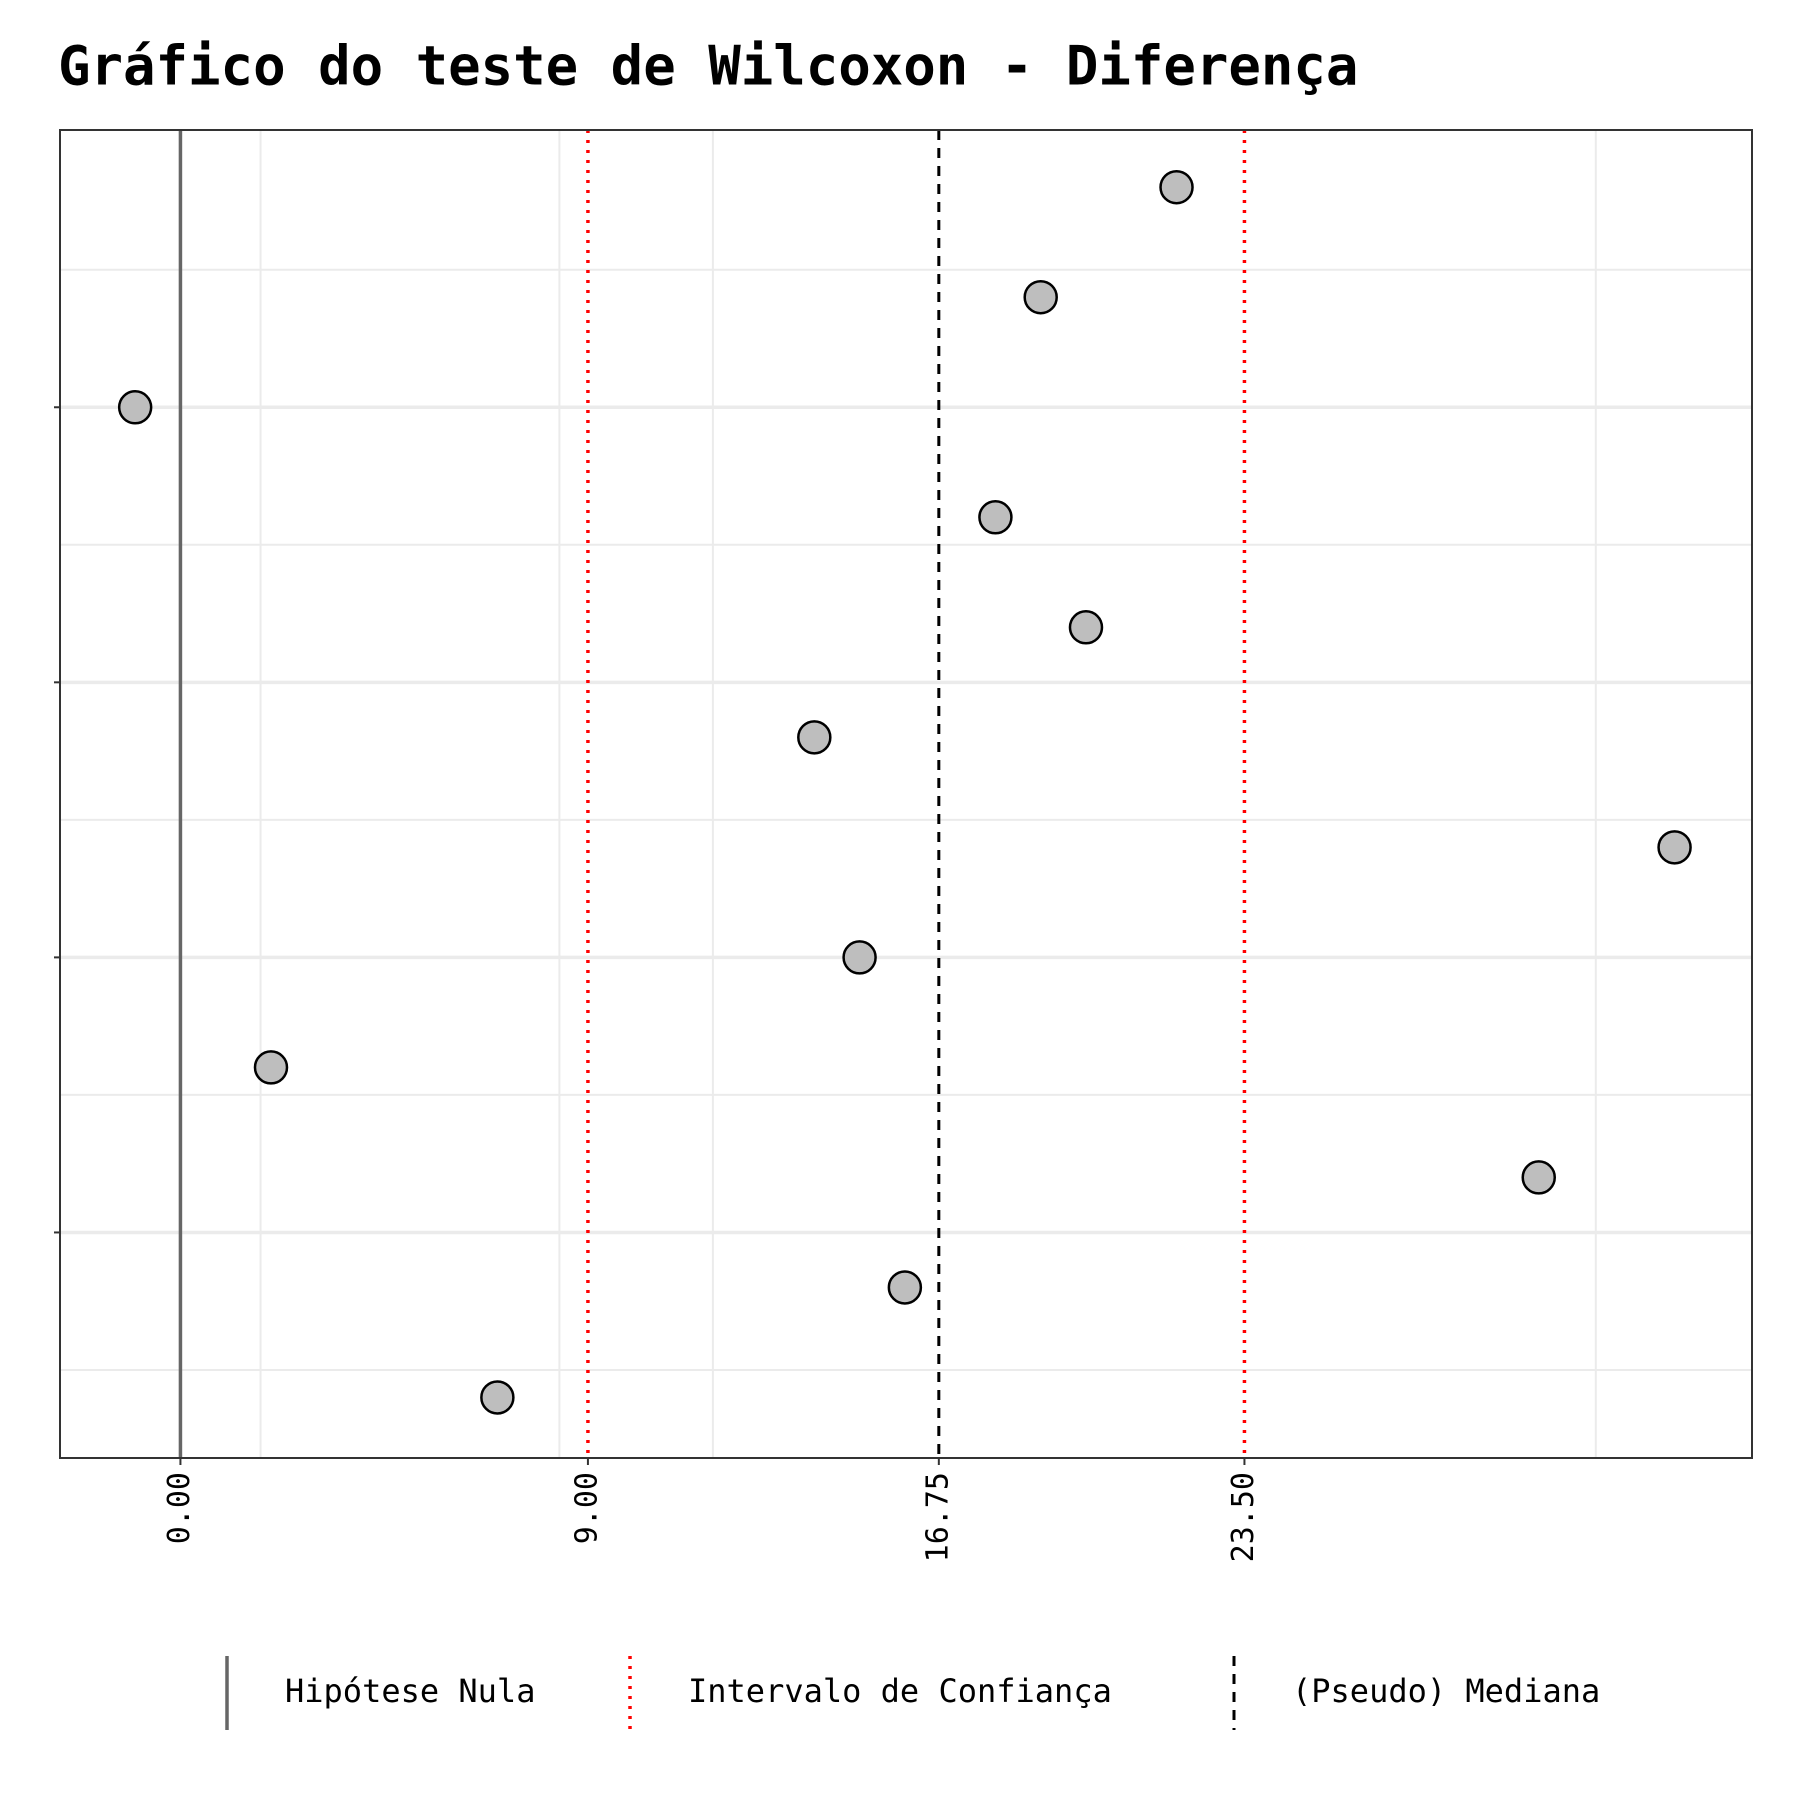  What do you see at coordinates (1446, 1691) in the screenshot?
I see `legend-label: (Pseudo) Mediana` at bounding box center [1446, 1691].